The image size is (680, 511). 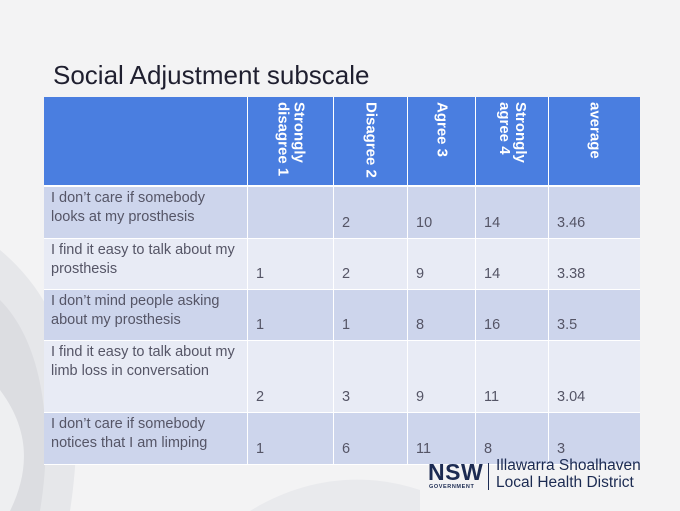 What do you see at coordinates (211, 75) in the screenshot?
I see `slide-title: Social Adjustment subscale` at bounding box center [211, 75].